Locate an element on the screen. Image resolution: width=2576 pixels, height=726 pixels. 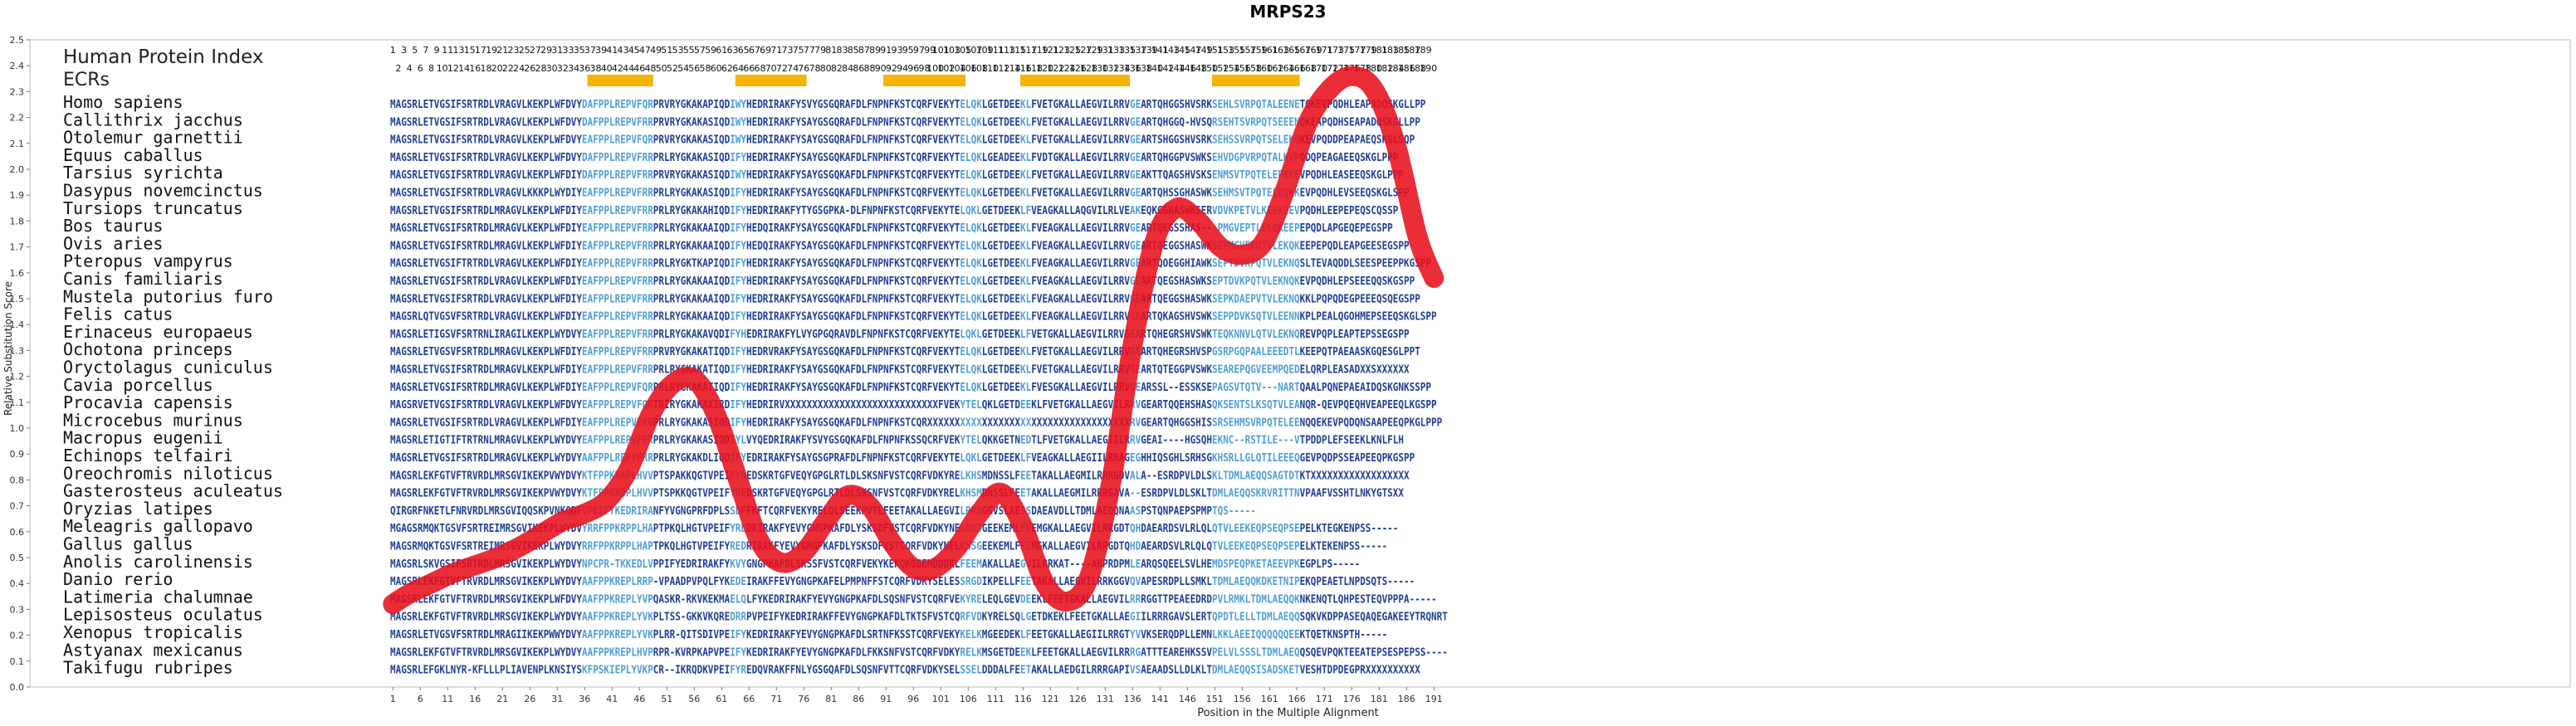
sequence-segment: AKALLAEDGILRRRGAPI is located at coordinates (1080, 671).